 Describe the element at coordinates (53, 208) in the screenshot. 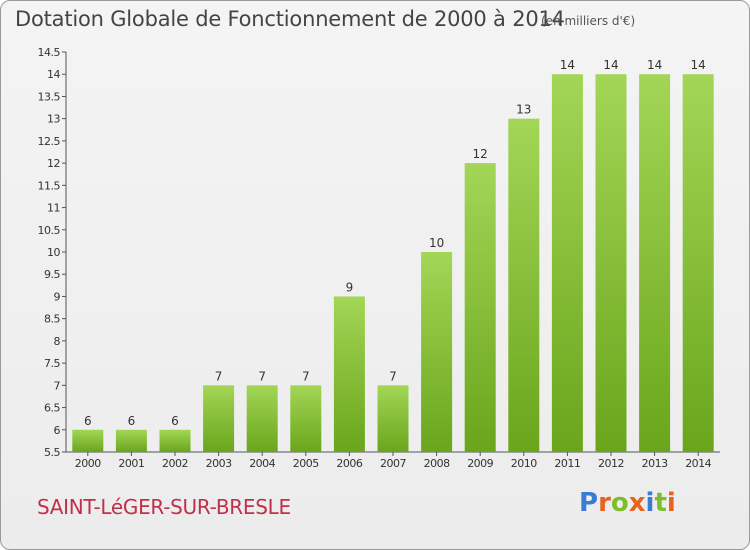

I see `y-tick-label: 11` at that location.